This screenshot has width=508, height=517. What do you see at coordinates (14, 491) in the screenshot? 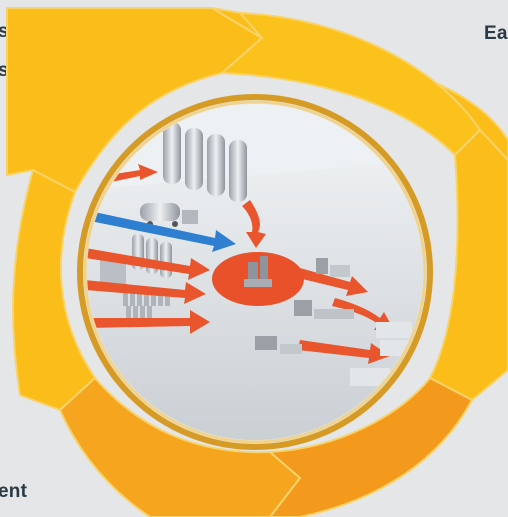
I see `label-bottom-left: ent` at bounding box center [14, 491].